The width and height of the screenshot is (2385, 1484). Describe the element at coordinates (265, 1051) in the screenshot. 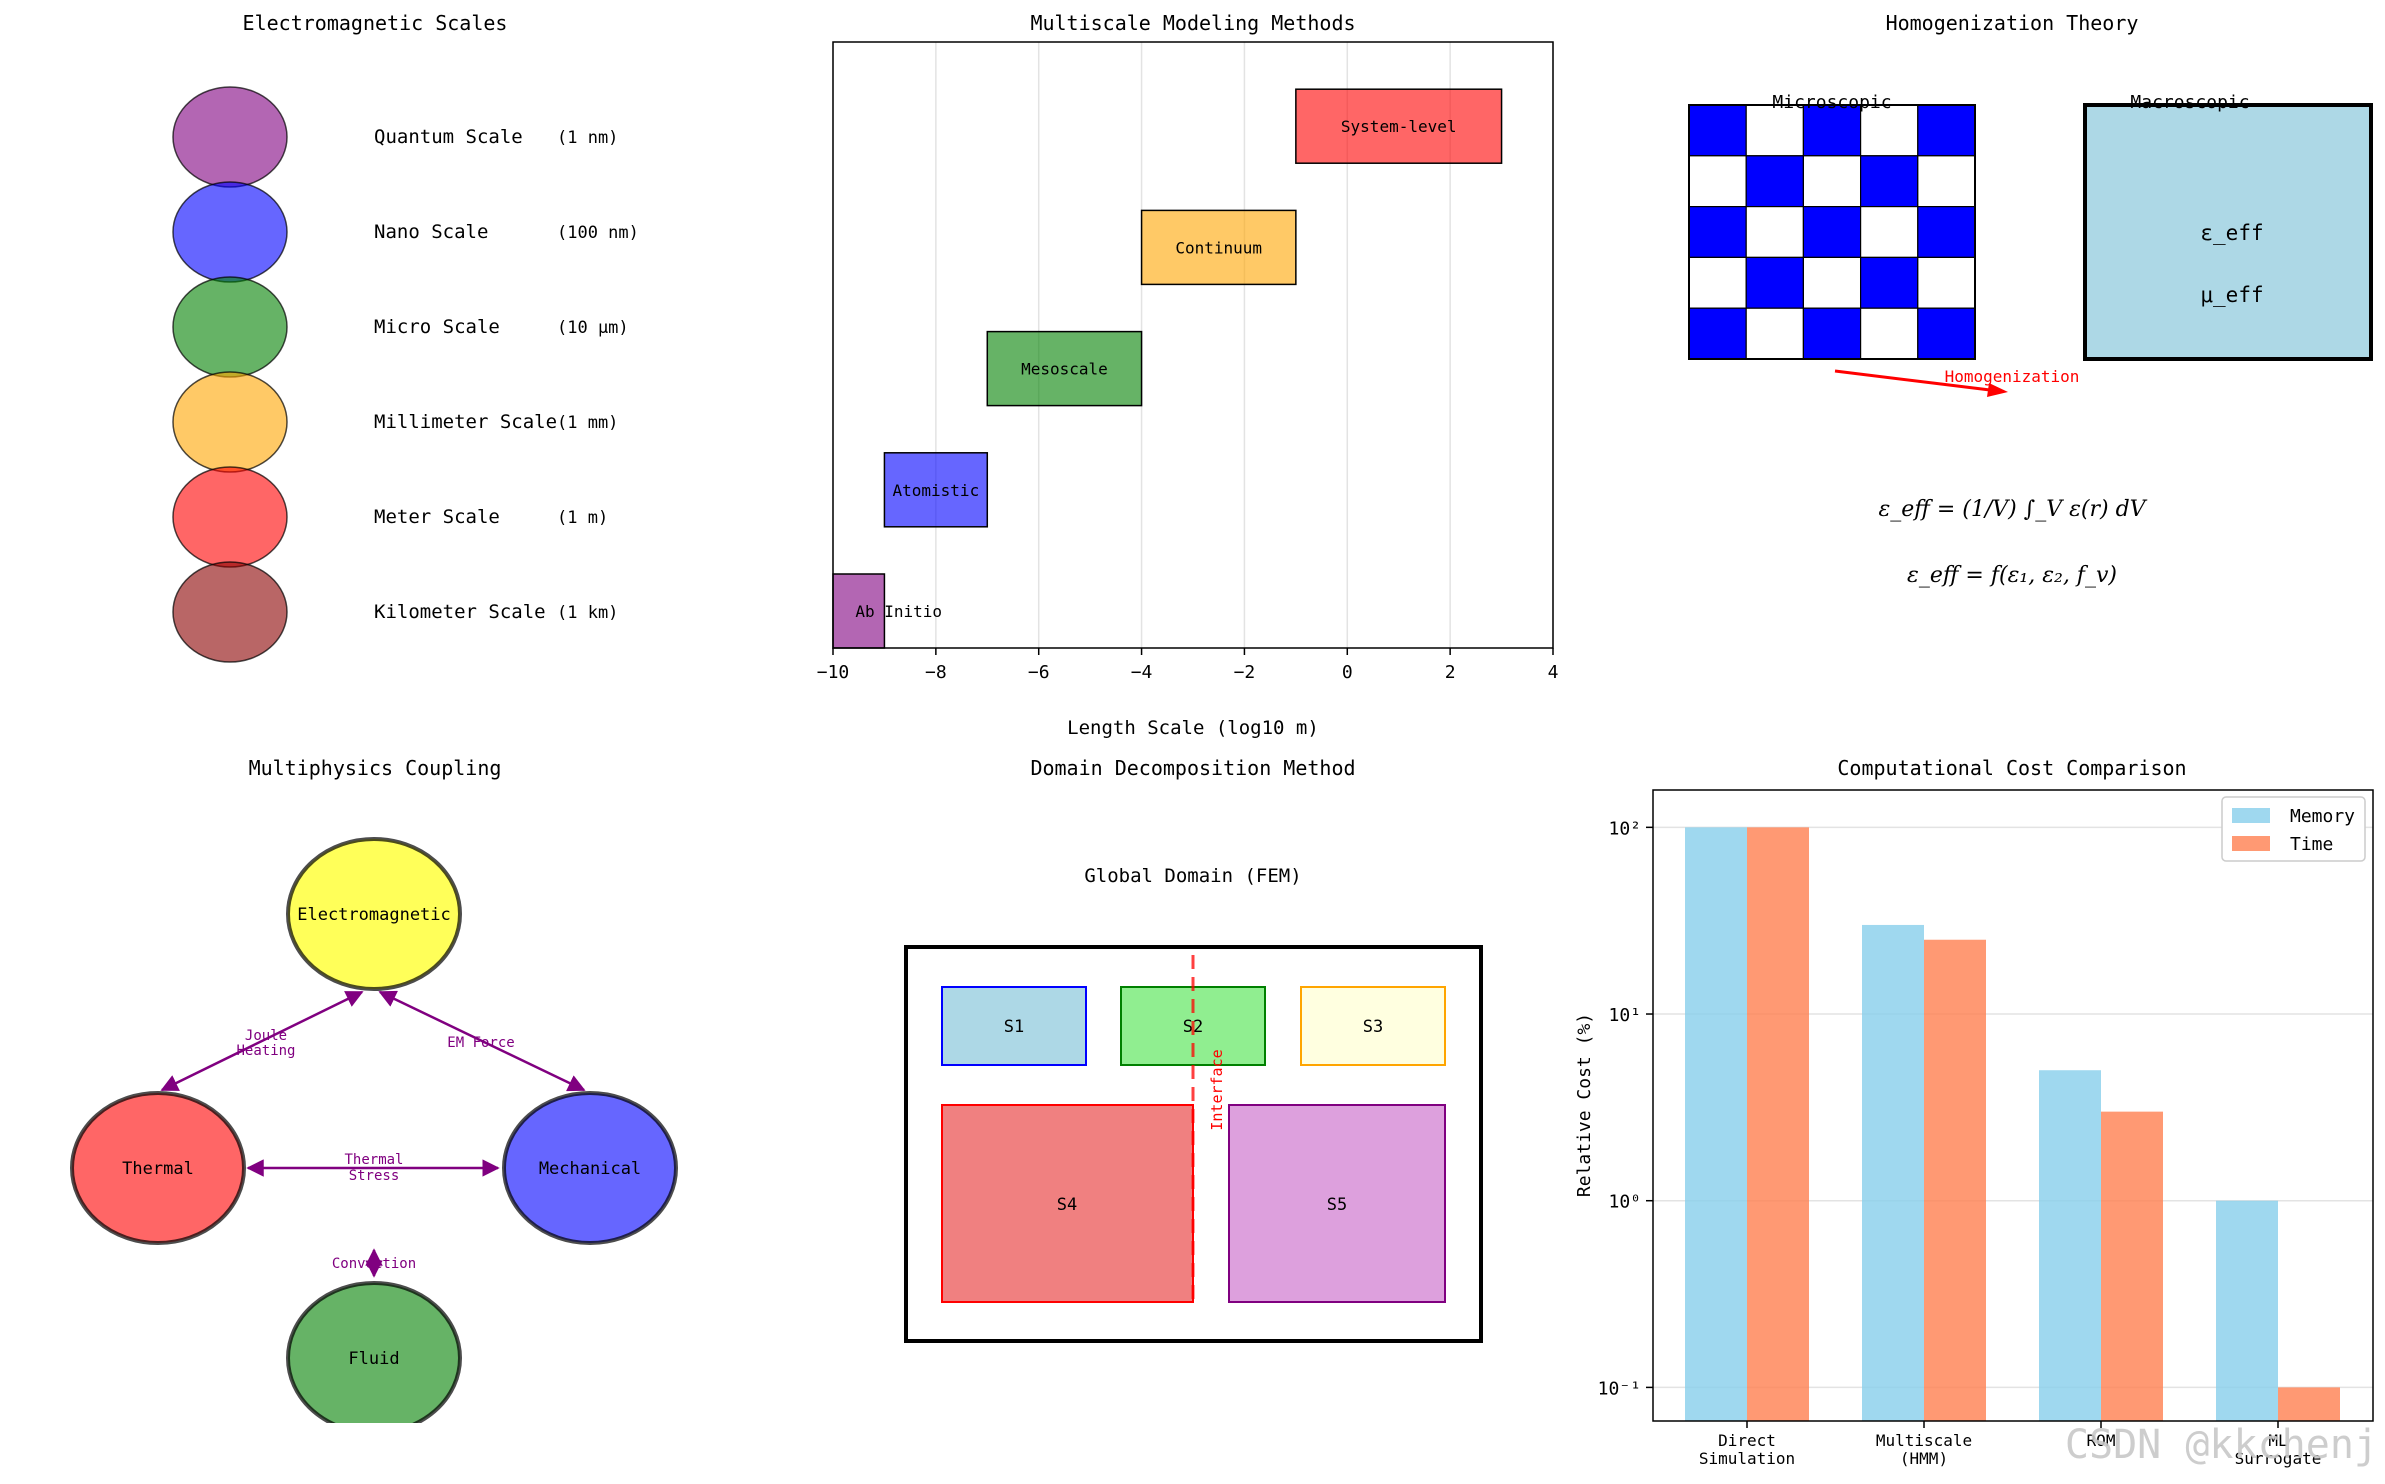

I see `label-joule-2: Heating` at that location.